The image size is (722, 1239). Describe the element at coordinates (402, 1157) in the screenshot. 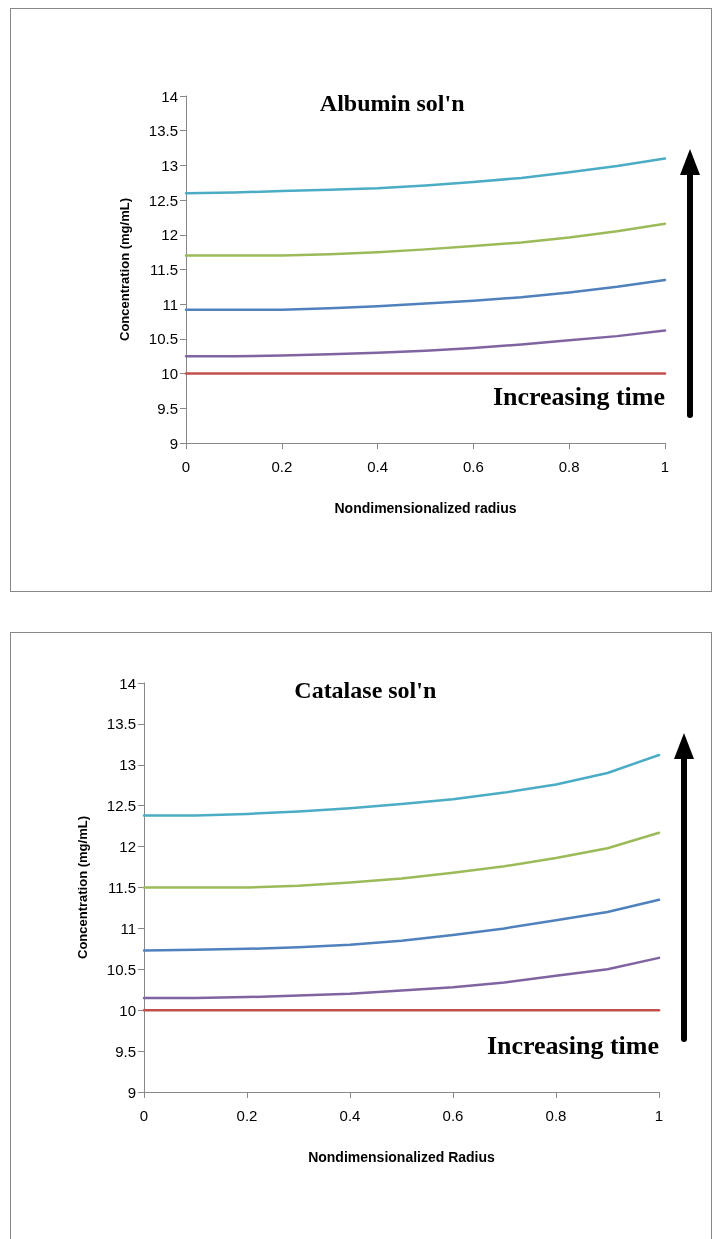

I see `x-axis-title: Nondimensionalized Radius` at that location.